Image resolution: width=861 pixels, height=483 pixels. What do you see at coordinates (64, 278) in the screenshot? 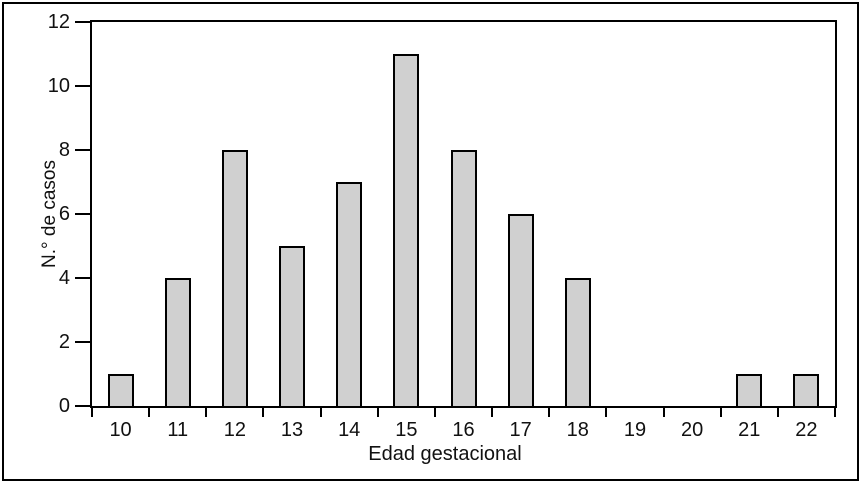
I see `y-tick-label: 4` at bounding box center [64, 278].